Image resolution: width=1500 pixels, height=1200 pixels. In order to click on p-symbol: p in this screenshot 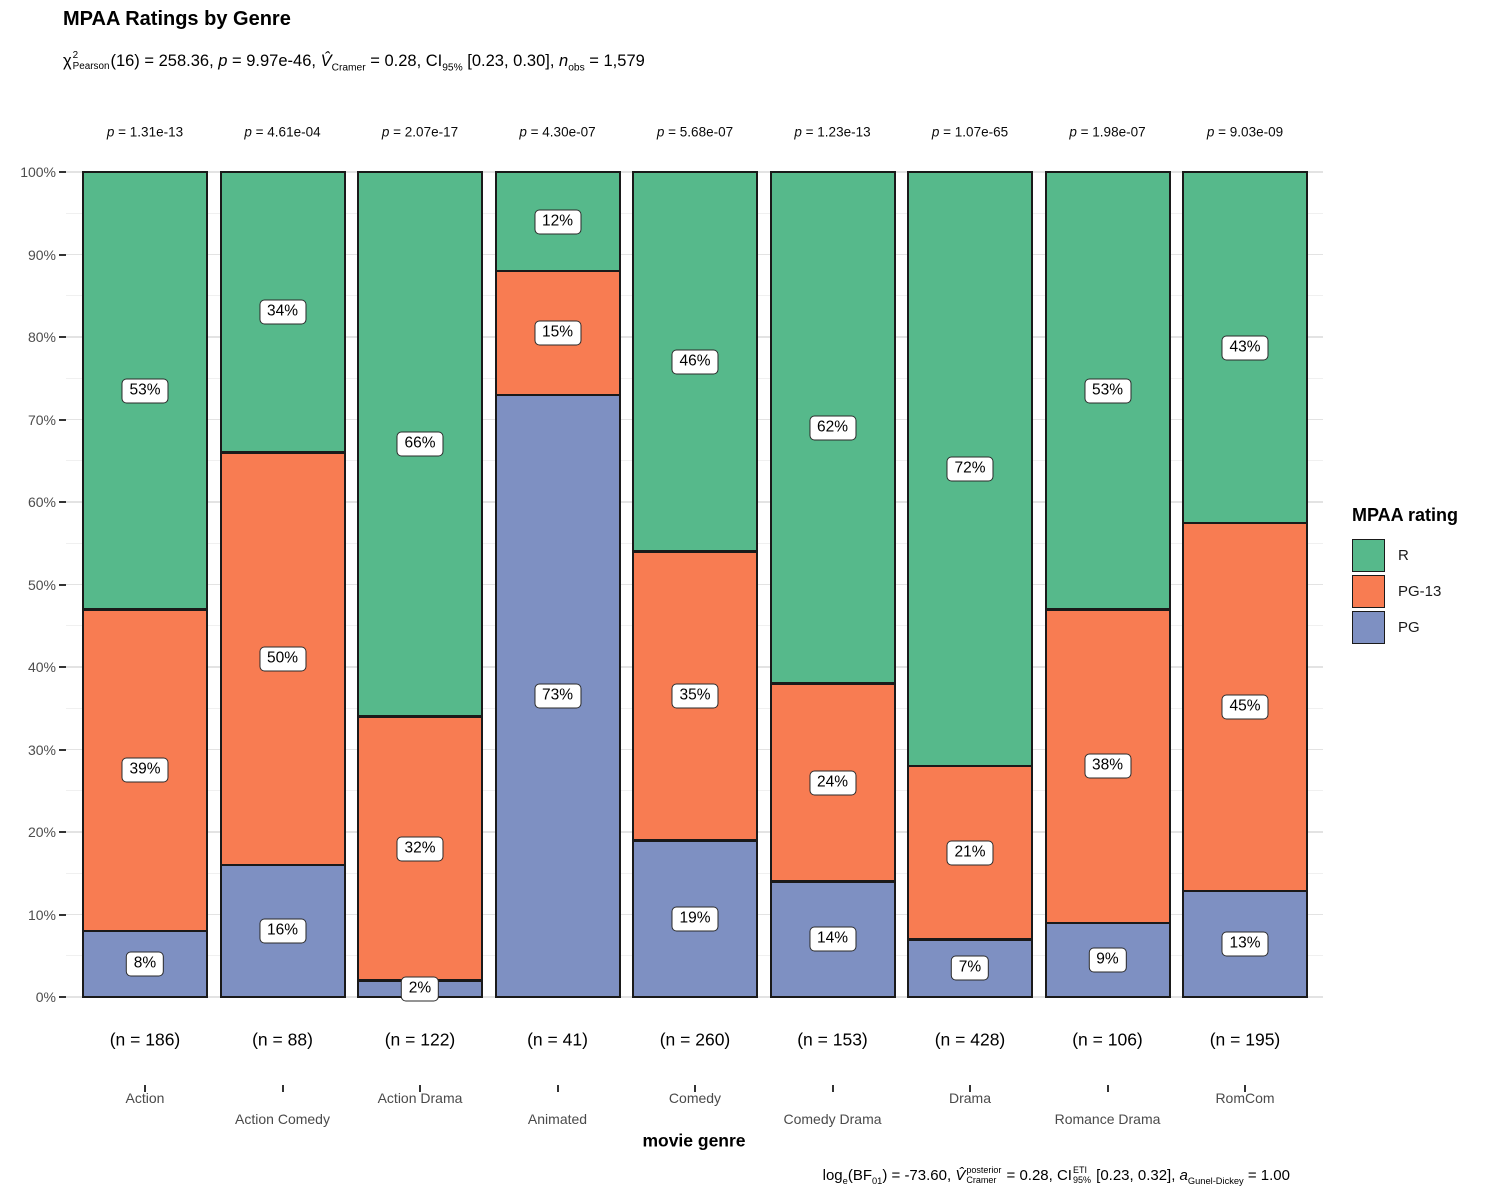, I will do `click(223, 61)`.